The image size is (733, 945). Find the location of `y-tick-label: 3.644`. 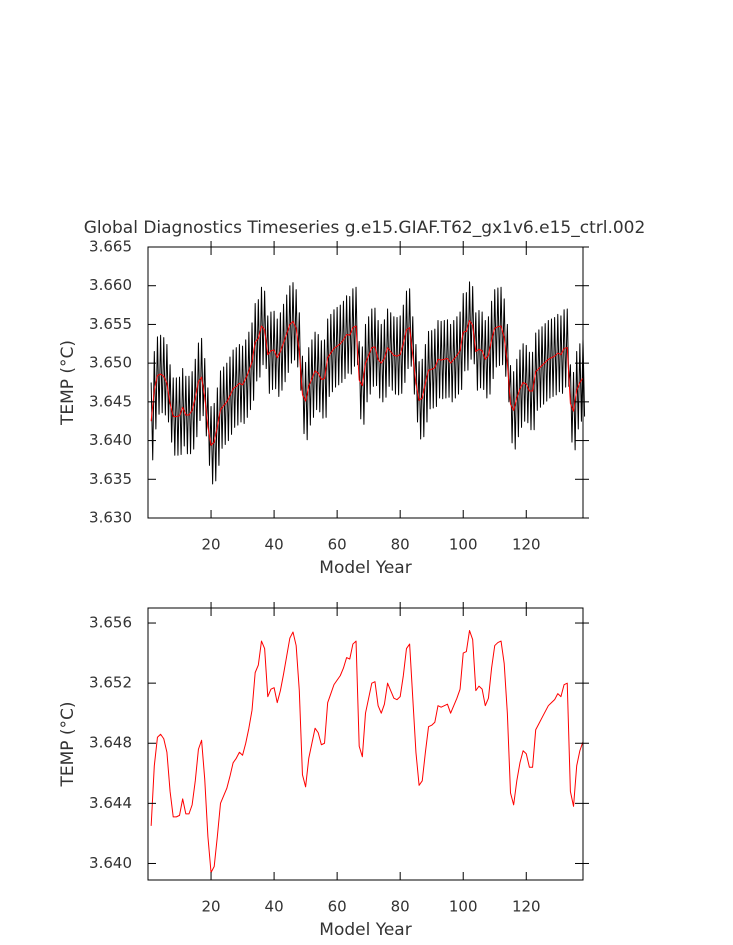

y-tick-label: 3.644 is located at coordinates (110, 803).